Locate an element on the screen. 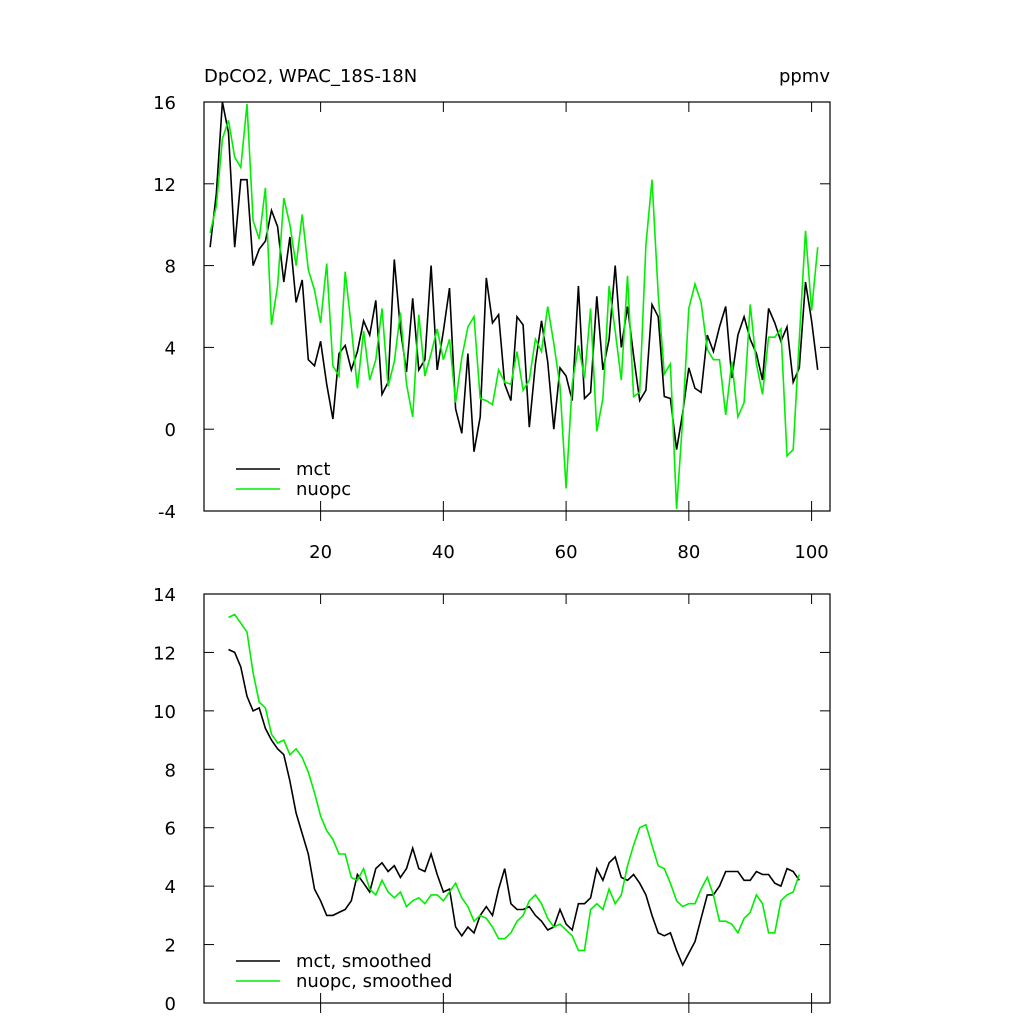 Image resolution: width=1024 pixels, height=1028 pixels. legend-label: mct is located at coordinates (313, 469).